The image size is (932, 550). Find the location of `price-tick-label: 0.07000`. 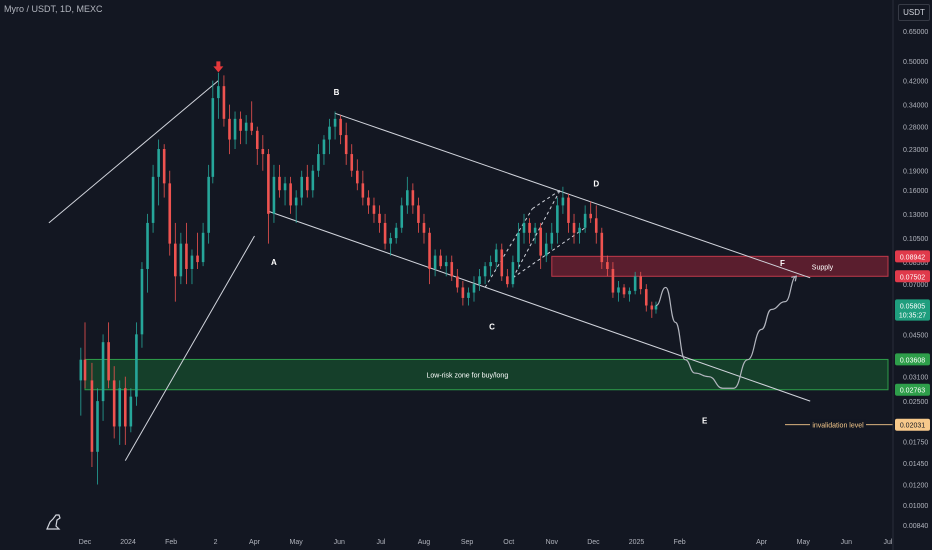

price-tick-label: 0.07000 is located at coordinates (915, 285).